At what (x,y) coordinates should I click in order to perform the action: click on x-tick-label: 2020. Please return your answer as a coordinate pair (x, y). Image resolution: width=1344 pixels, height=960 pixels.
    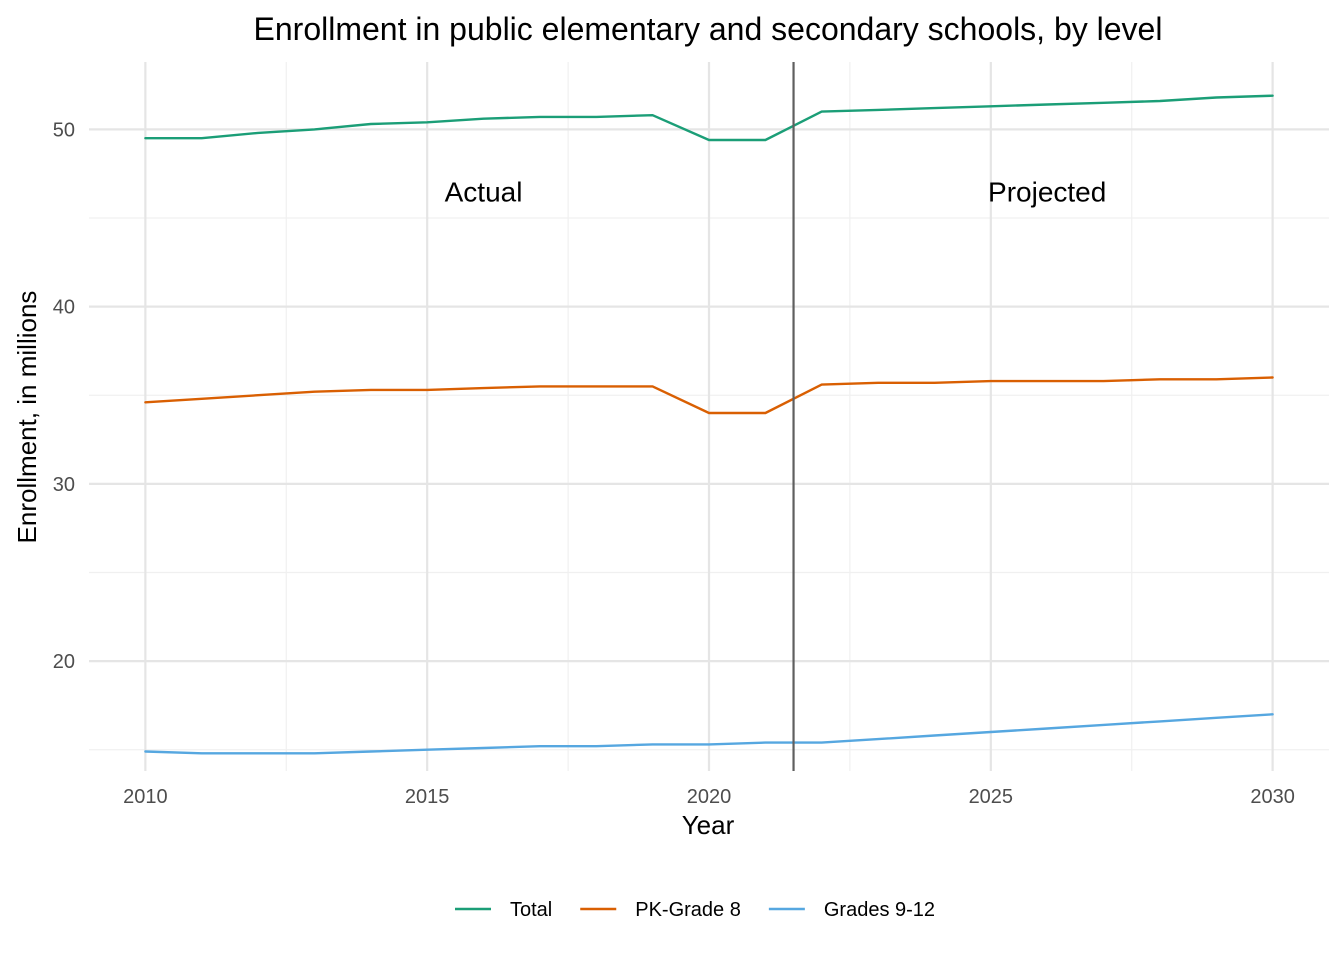
    Looking at the image, I should click on (709, 797).